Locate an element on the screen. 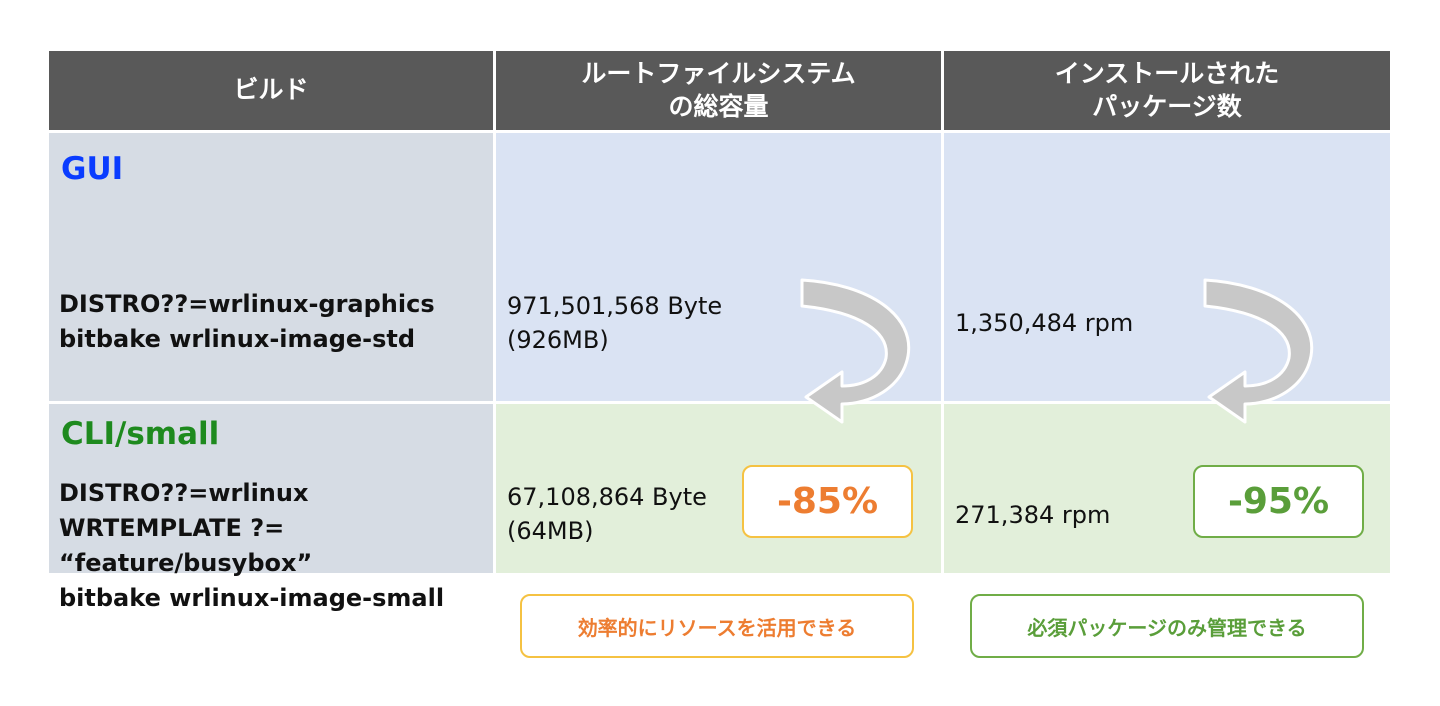 The image size is (1440, 706). gui-rootfs-value: 971,501,568 Byte (926MB) is located at coordinates (614, 323).